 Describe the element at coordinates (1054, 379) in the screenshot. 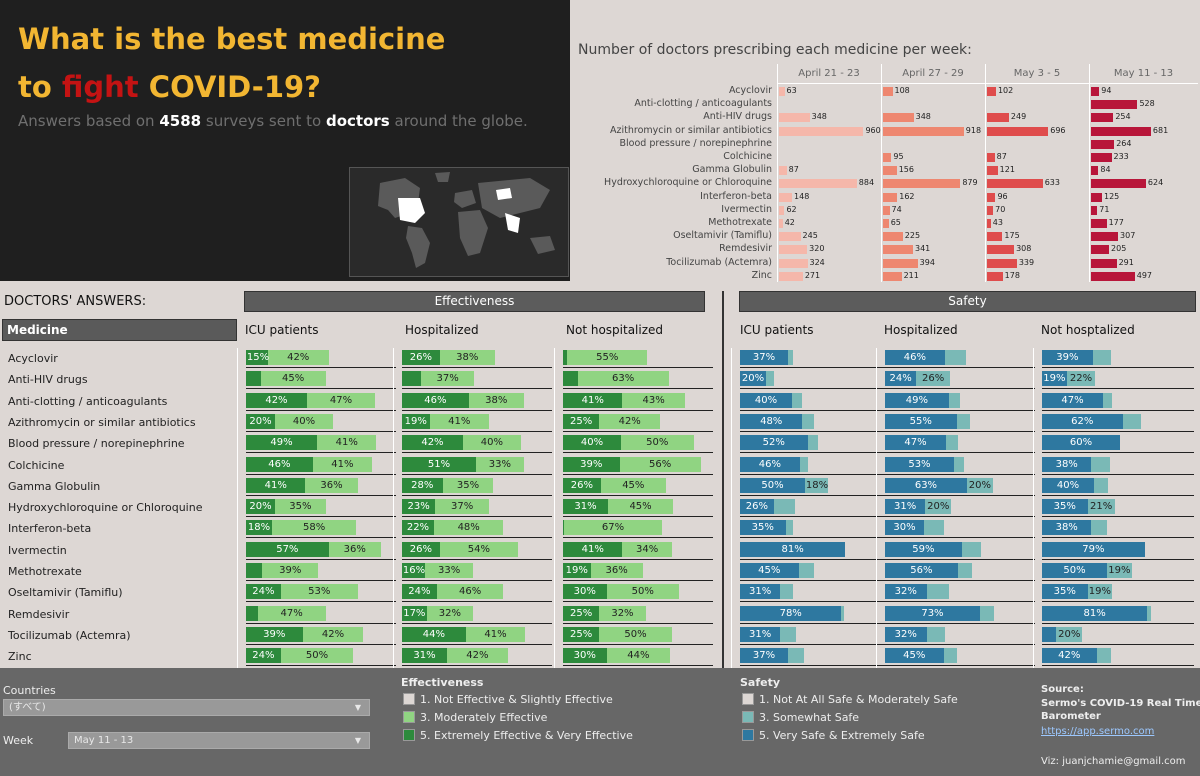

I see `pct-dark: 19%` at that location.